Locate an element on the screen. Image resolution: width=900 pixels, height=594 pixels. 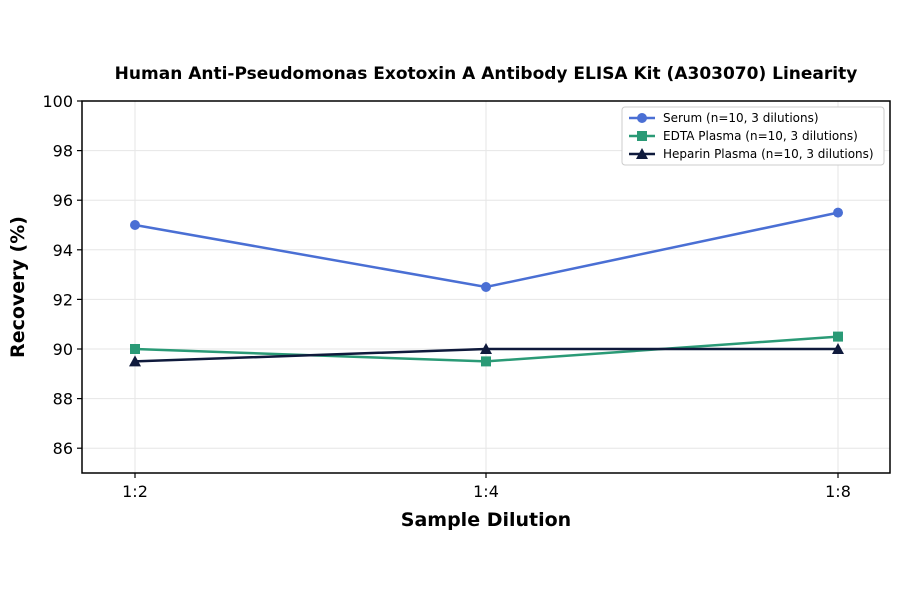
y-axis-ticks: 86 88 90 92 94 96 98 100 is located at coordinates (62, 275).